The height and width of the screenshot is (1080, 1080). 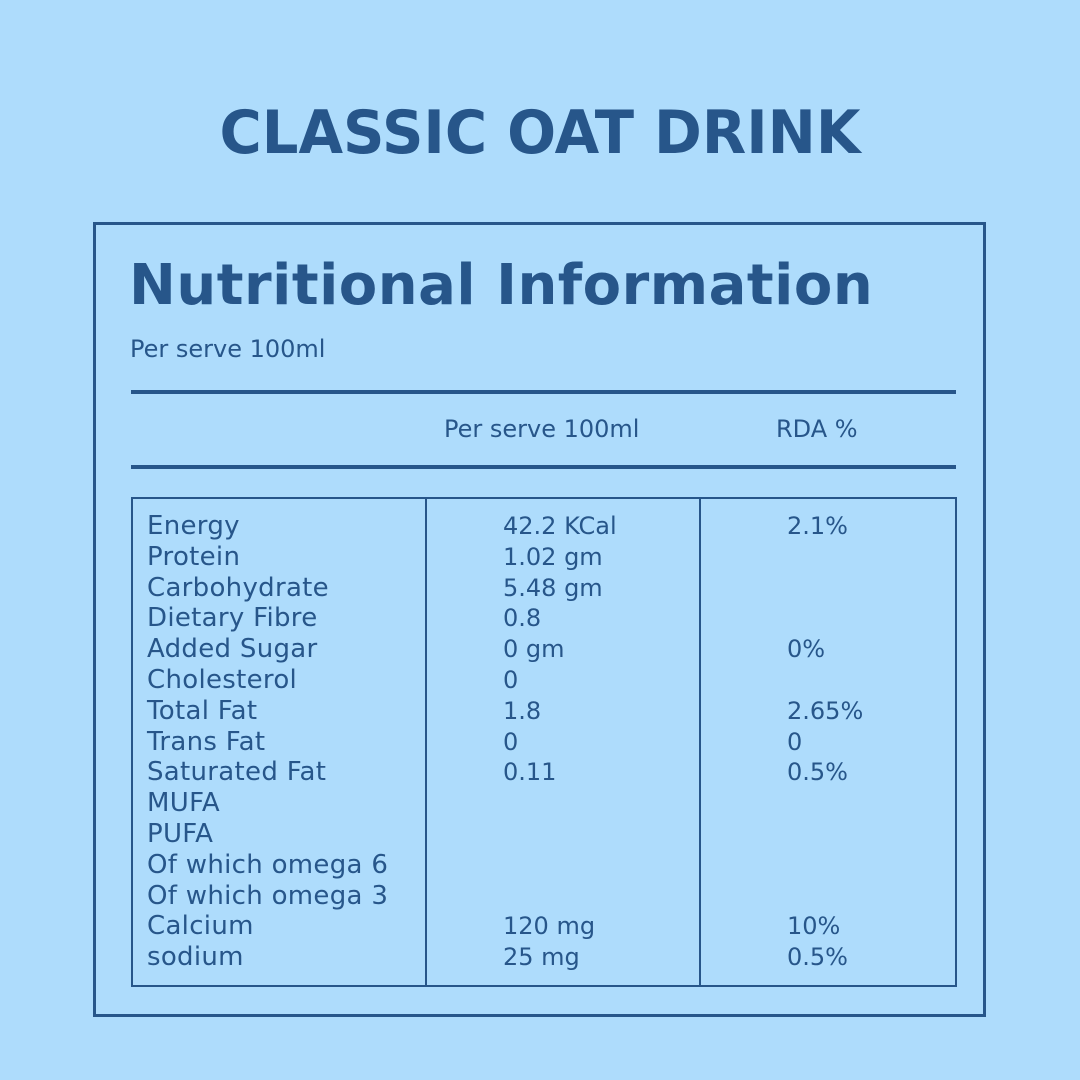 What do you see at coordinates (543, 467) in the screenshot?
I see `divider-bottom` at bounding box center [543, 467].